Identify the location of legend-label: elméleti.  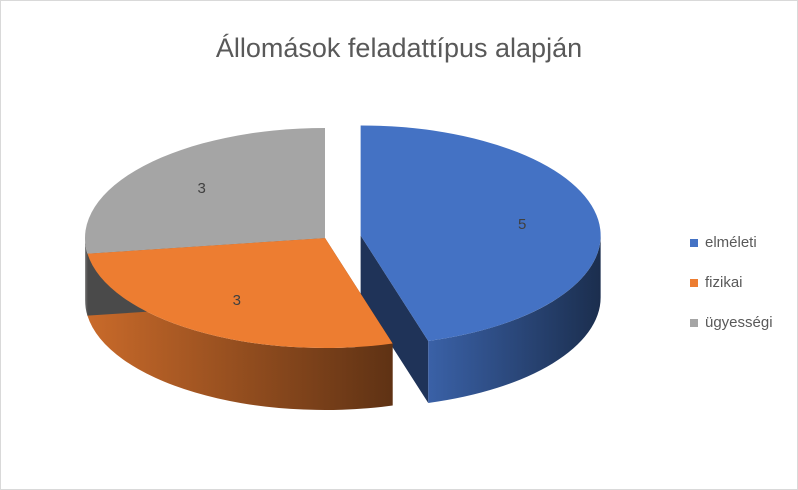
(731, 242).